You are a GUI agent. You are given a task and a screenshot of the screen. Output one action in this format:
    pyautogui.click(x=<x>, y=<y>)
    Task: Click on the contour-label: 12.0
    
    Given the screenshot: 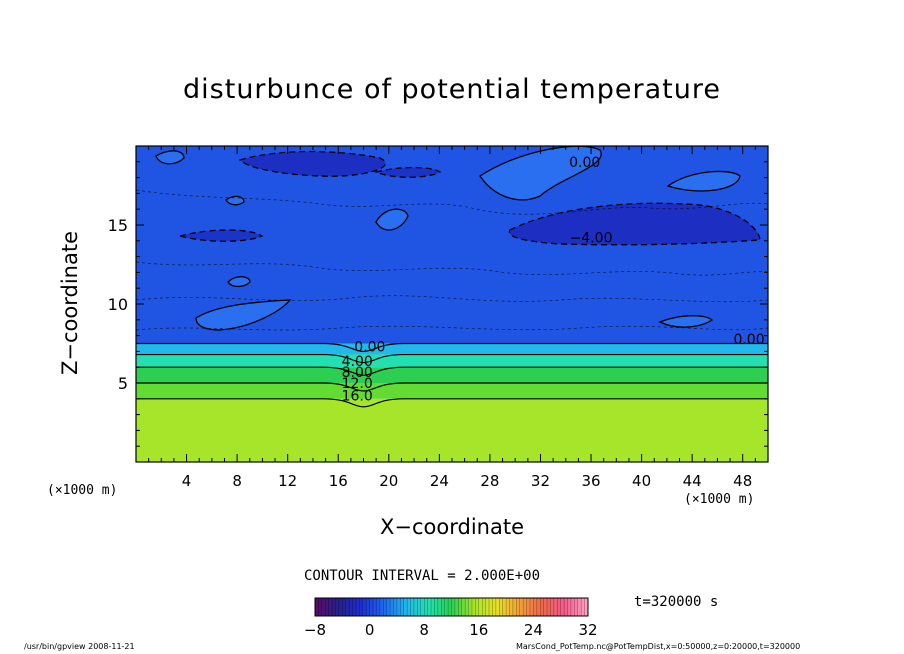 What is the action you would take?
    pyautogui.click(x=357, y=384)
    